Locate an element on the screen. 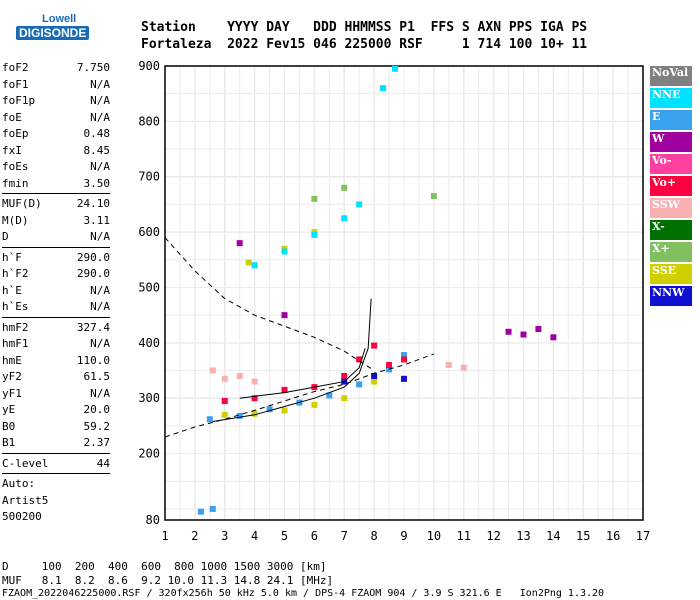 This screenshot has height=600, width=700. param-value: 0.48 is located at coordinates (97, 133).